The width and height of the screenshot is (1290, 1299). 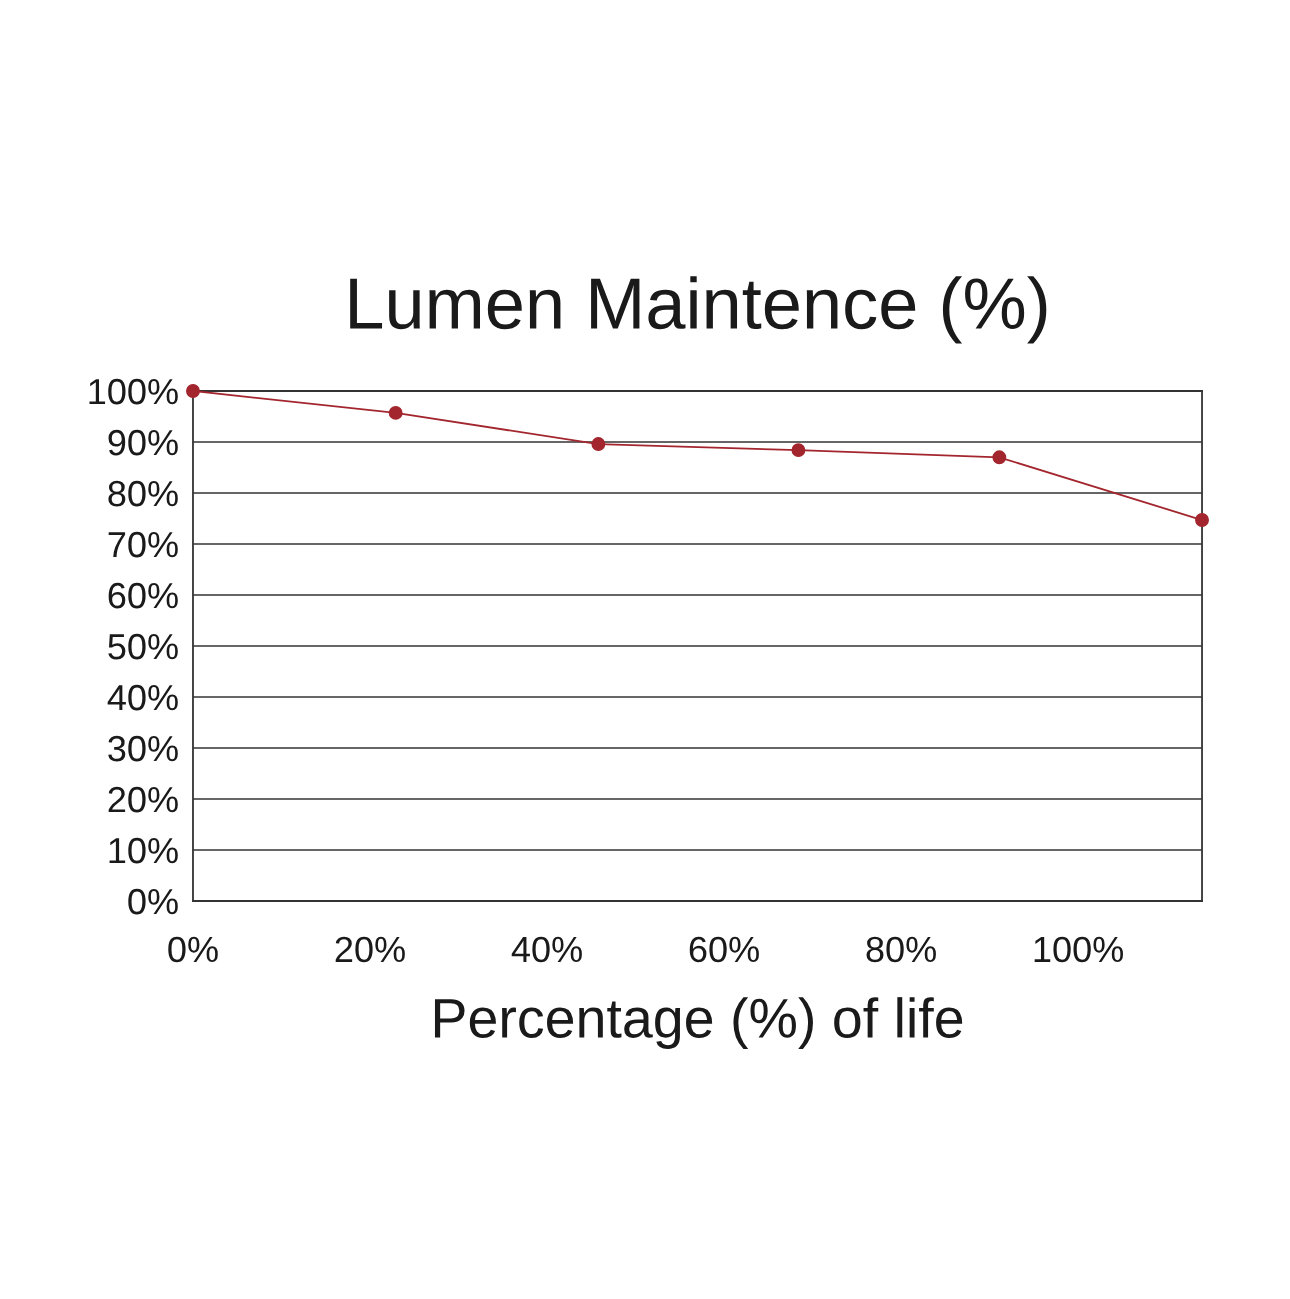 What do you see at coordinates (698, 1023) in the screenshot?
I see `x-axis-title: Percentage (%) of life` at bounding box center [698, 1023].